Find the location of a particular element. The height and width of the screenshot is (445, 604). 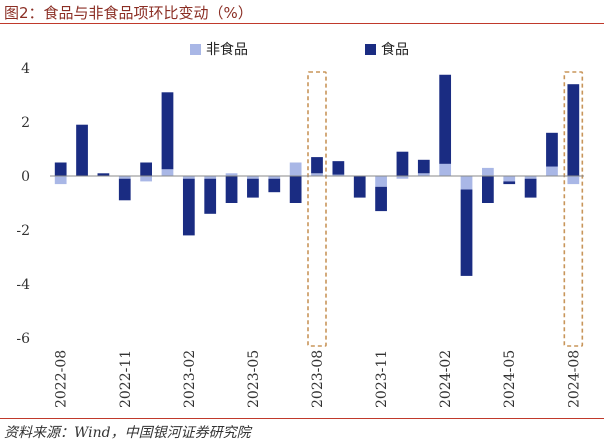

legend-swatch-food is located at coordinates (370, 49).